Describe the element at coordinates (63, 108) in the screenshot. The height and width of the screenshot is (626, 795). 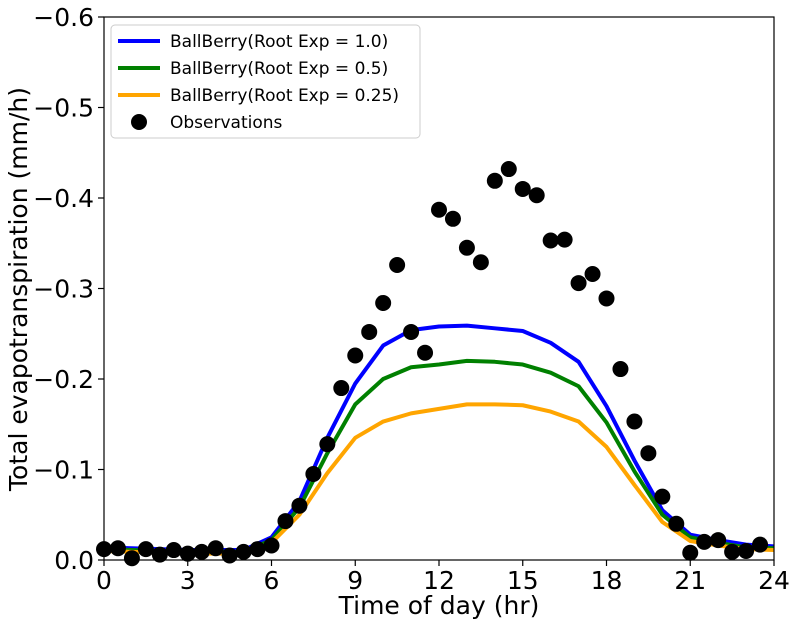
I see `y-tick-label: −0.5` at that location.